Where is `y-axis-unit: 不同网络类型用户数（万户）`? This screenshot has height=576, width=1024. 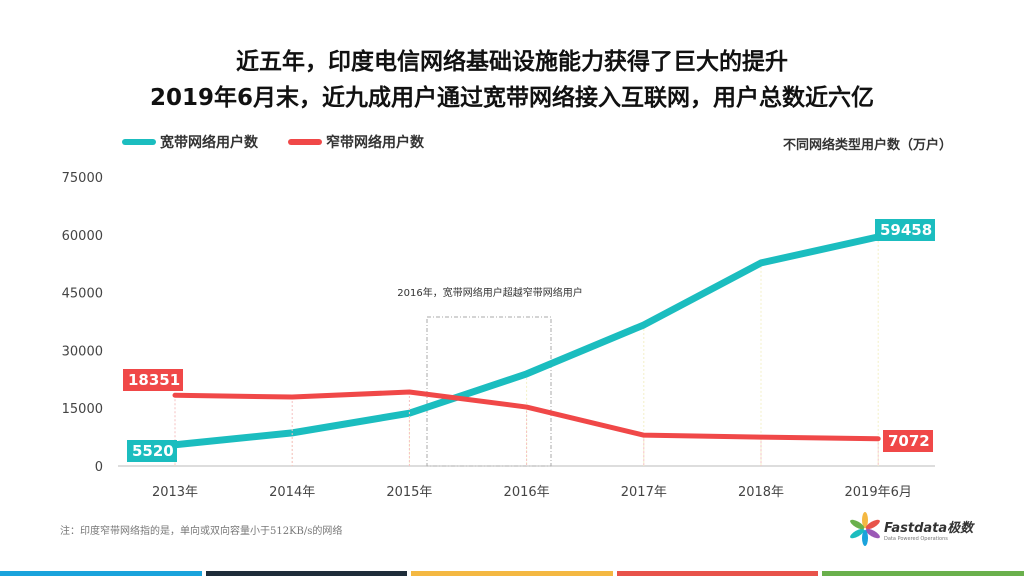
y-axis-unit: 不同网络类型用户数（万户） is located at coordinates (867, 145).